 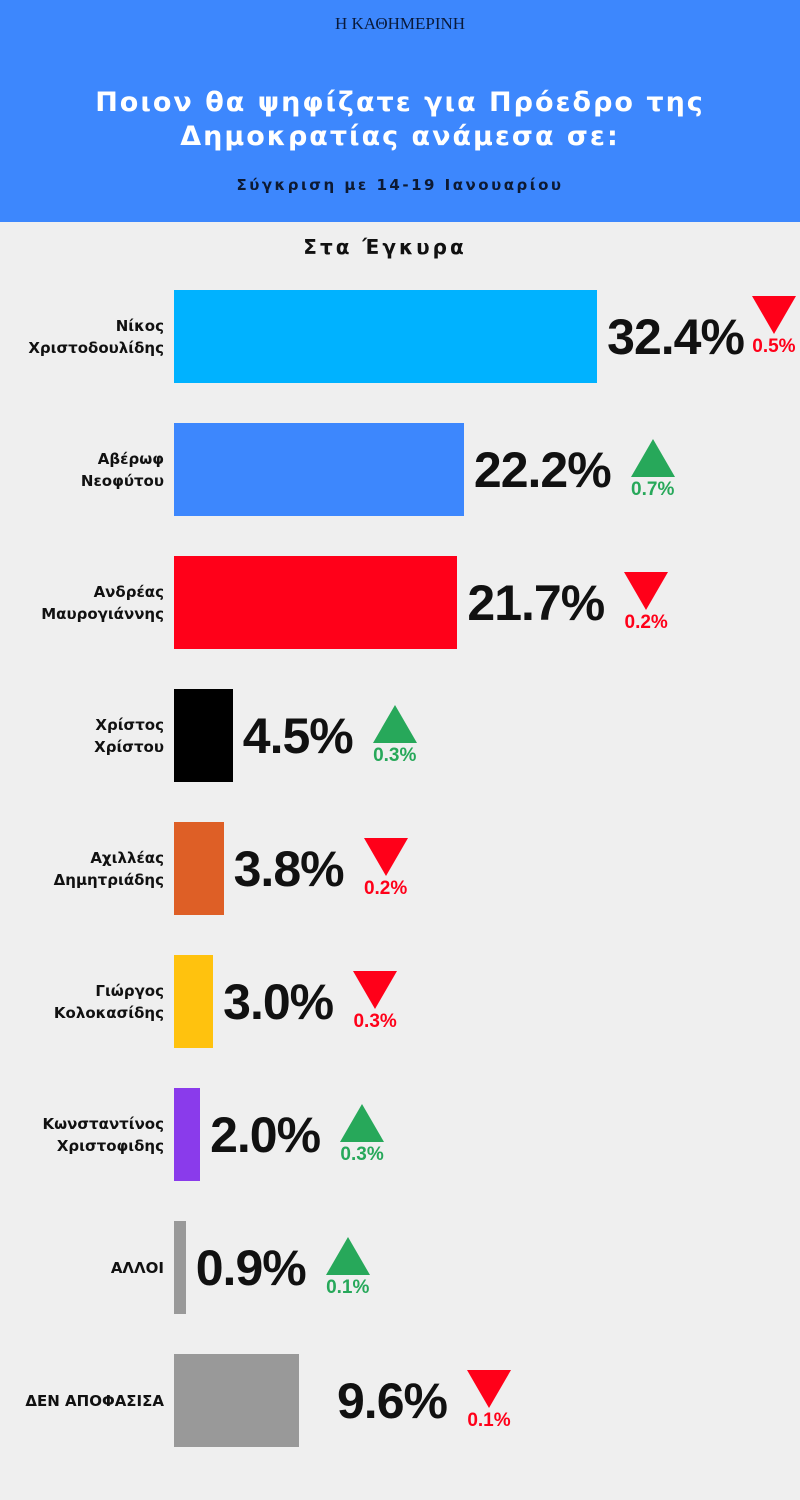 I want to click on change-indicator: 0.5%, so click(x=773, y=326).